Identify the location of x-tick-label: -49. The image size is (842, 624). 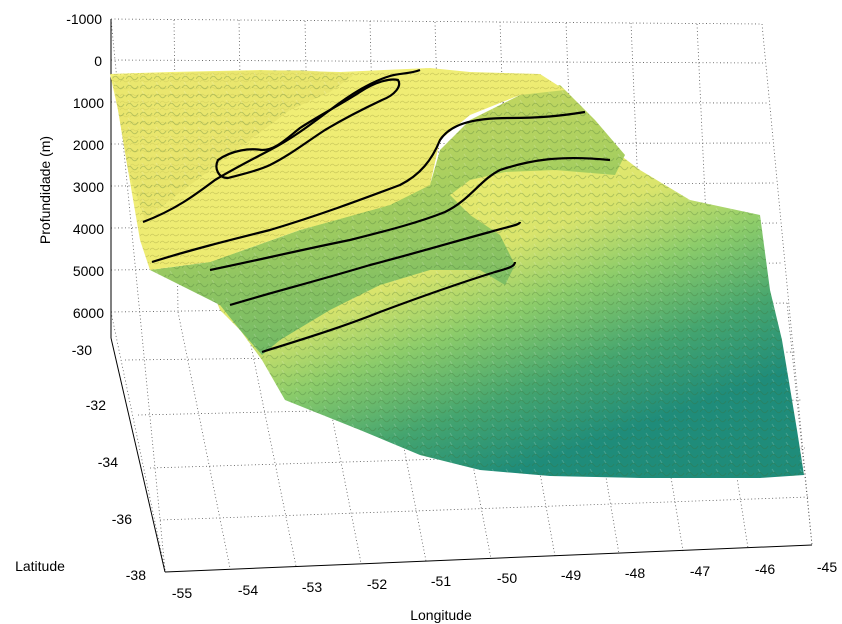
(571, 575).